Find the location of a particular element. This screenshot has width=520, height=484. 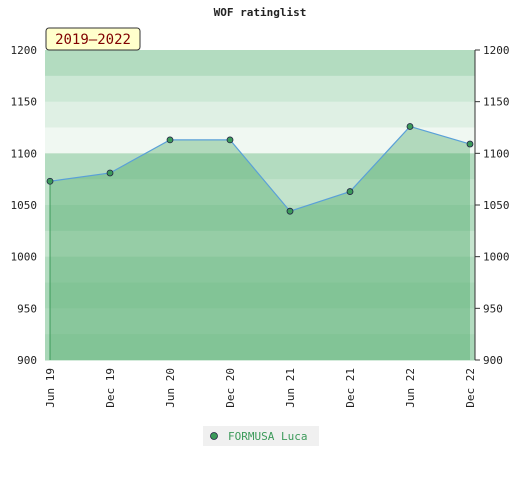

legend-label: FORMUSA Luca is located at coordinates (267, 436).